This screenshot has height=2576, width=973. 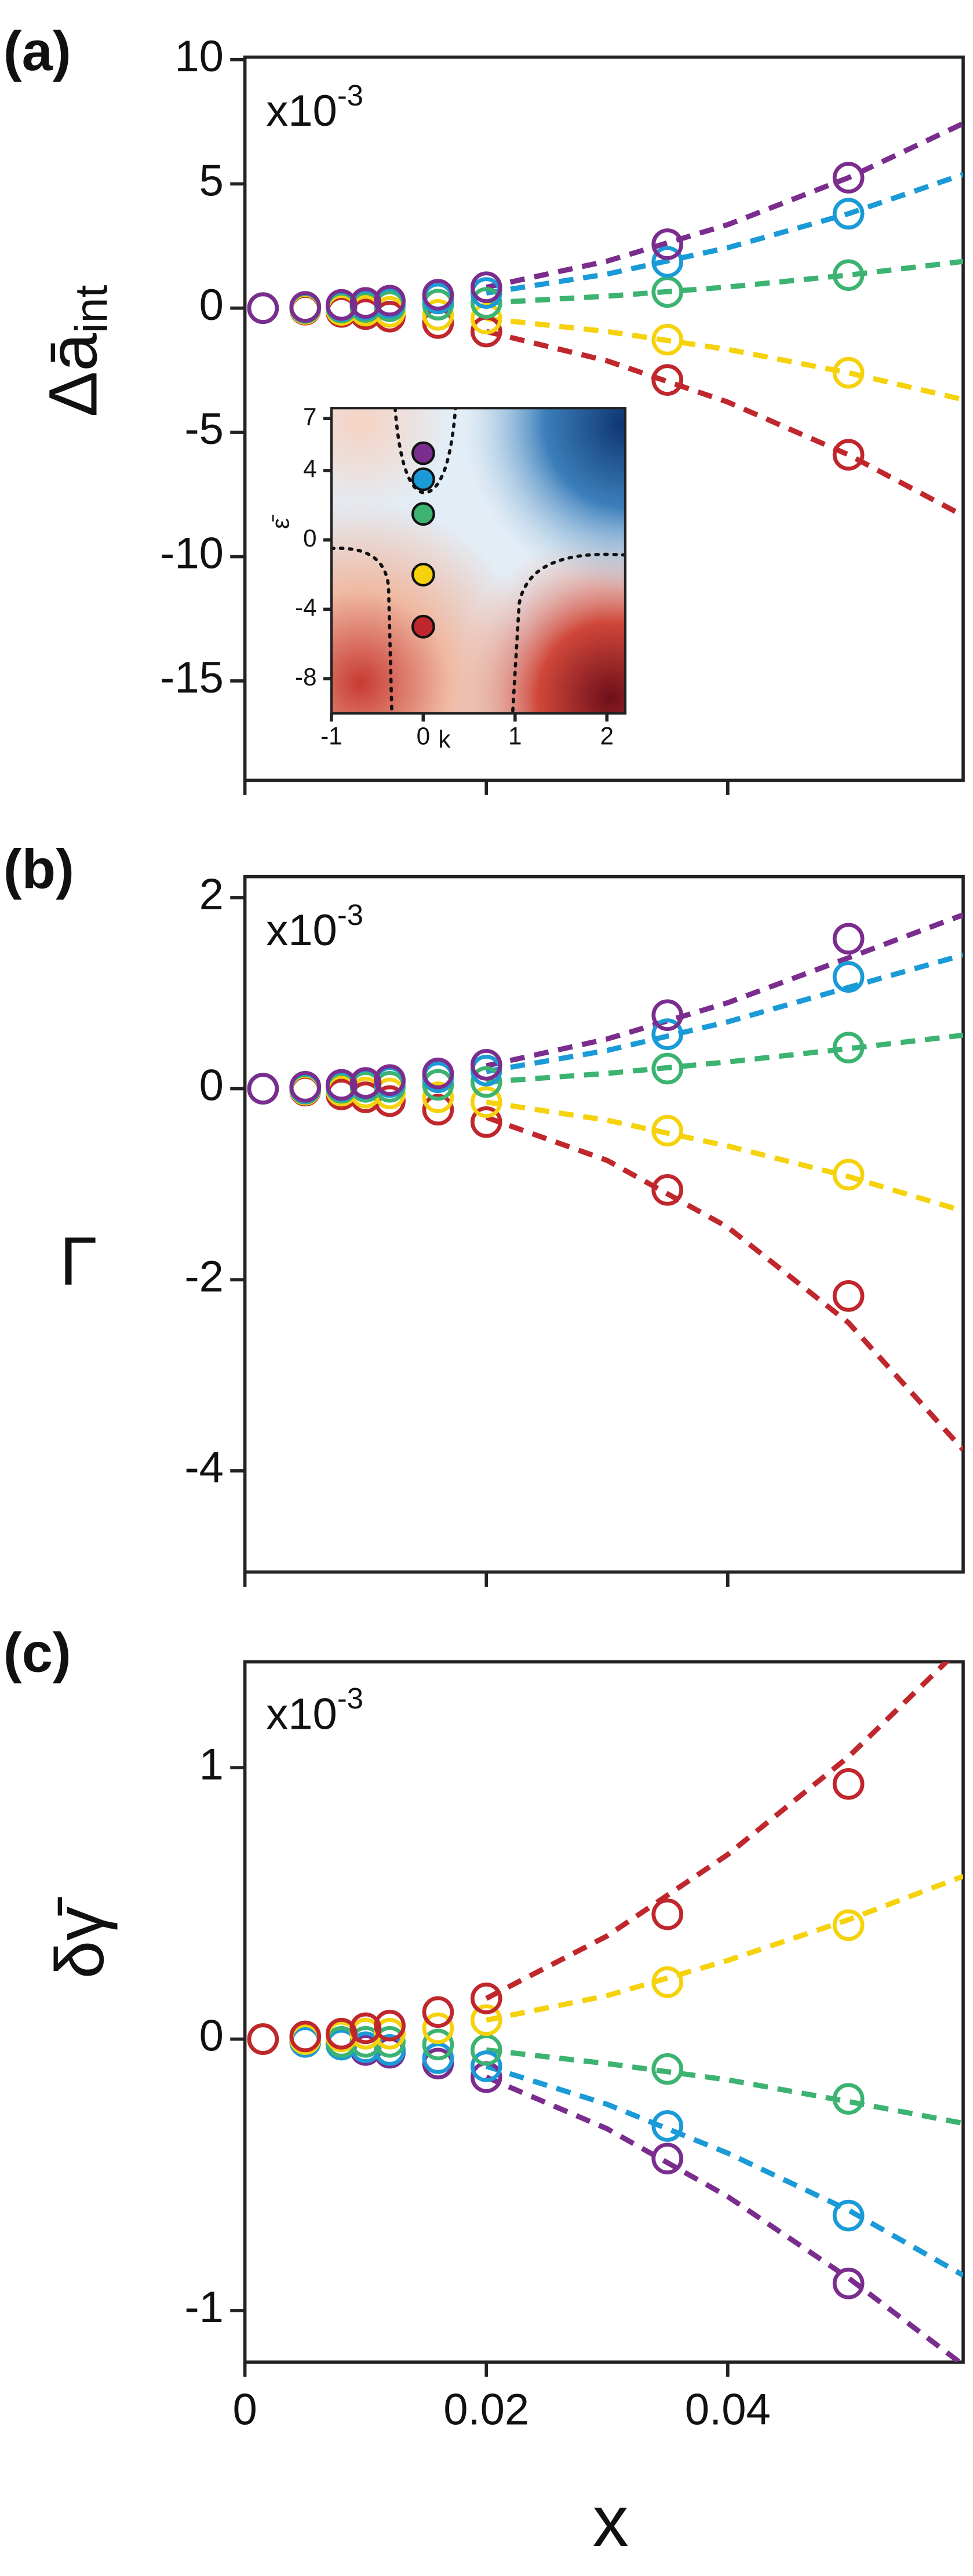 What do you see at coordinates (478, 560) in the screenshot?
I see `inset-heatmap` at bounding box center [478, 560].